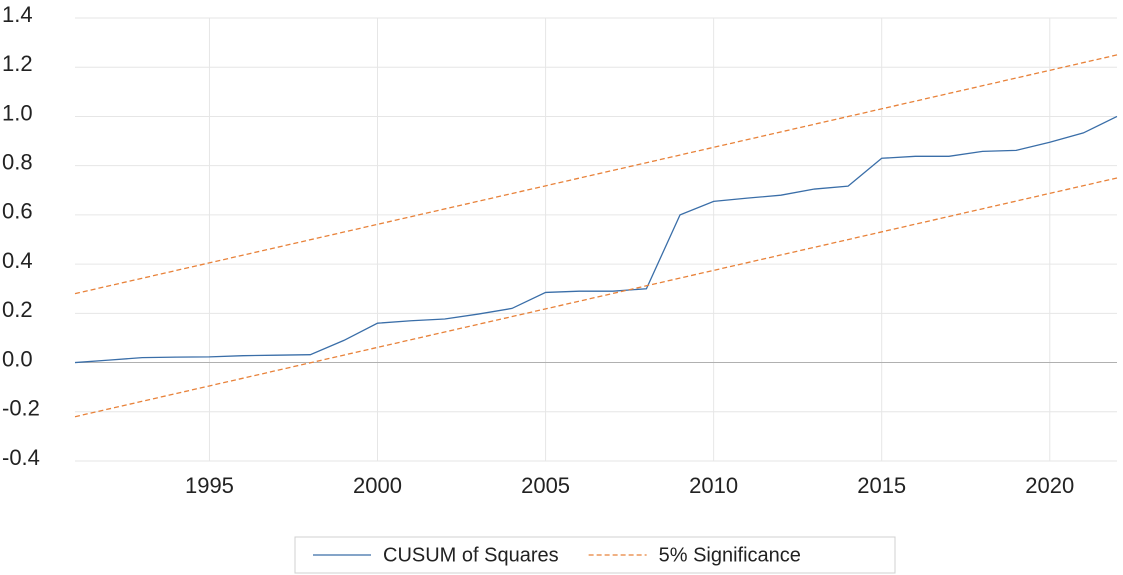 The width and height of the screenshot is (1123, 575). I want to click on y-tick-label: 0.4, so click(17, 260).